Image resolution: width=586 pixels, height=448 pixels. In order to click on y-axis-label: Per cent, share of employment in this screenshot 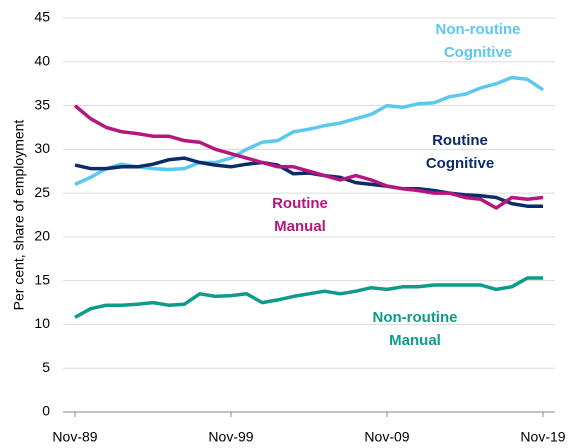, I will do `click(19, 215)`.